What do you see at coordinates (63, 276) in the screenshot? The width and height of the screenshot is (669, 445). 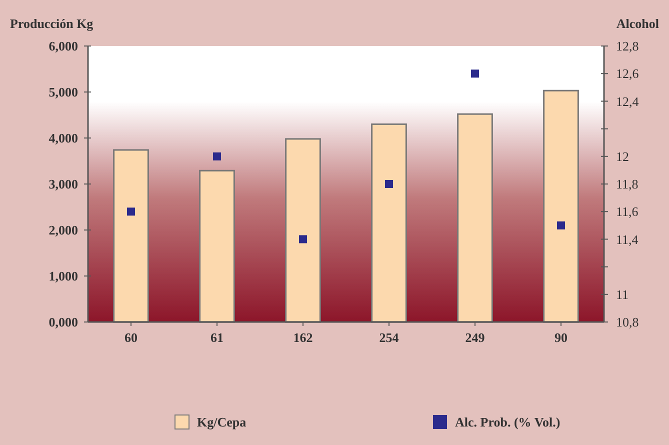 I see `y-tick-label: 1,000` at bounding box center [63, 276].